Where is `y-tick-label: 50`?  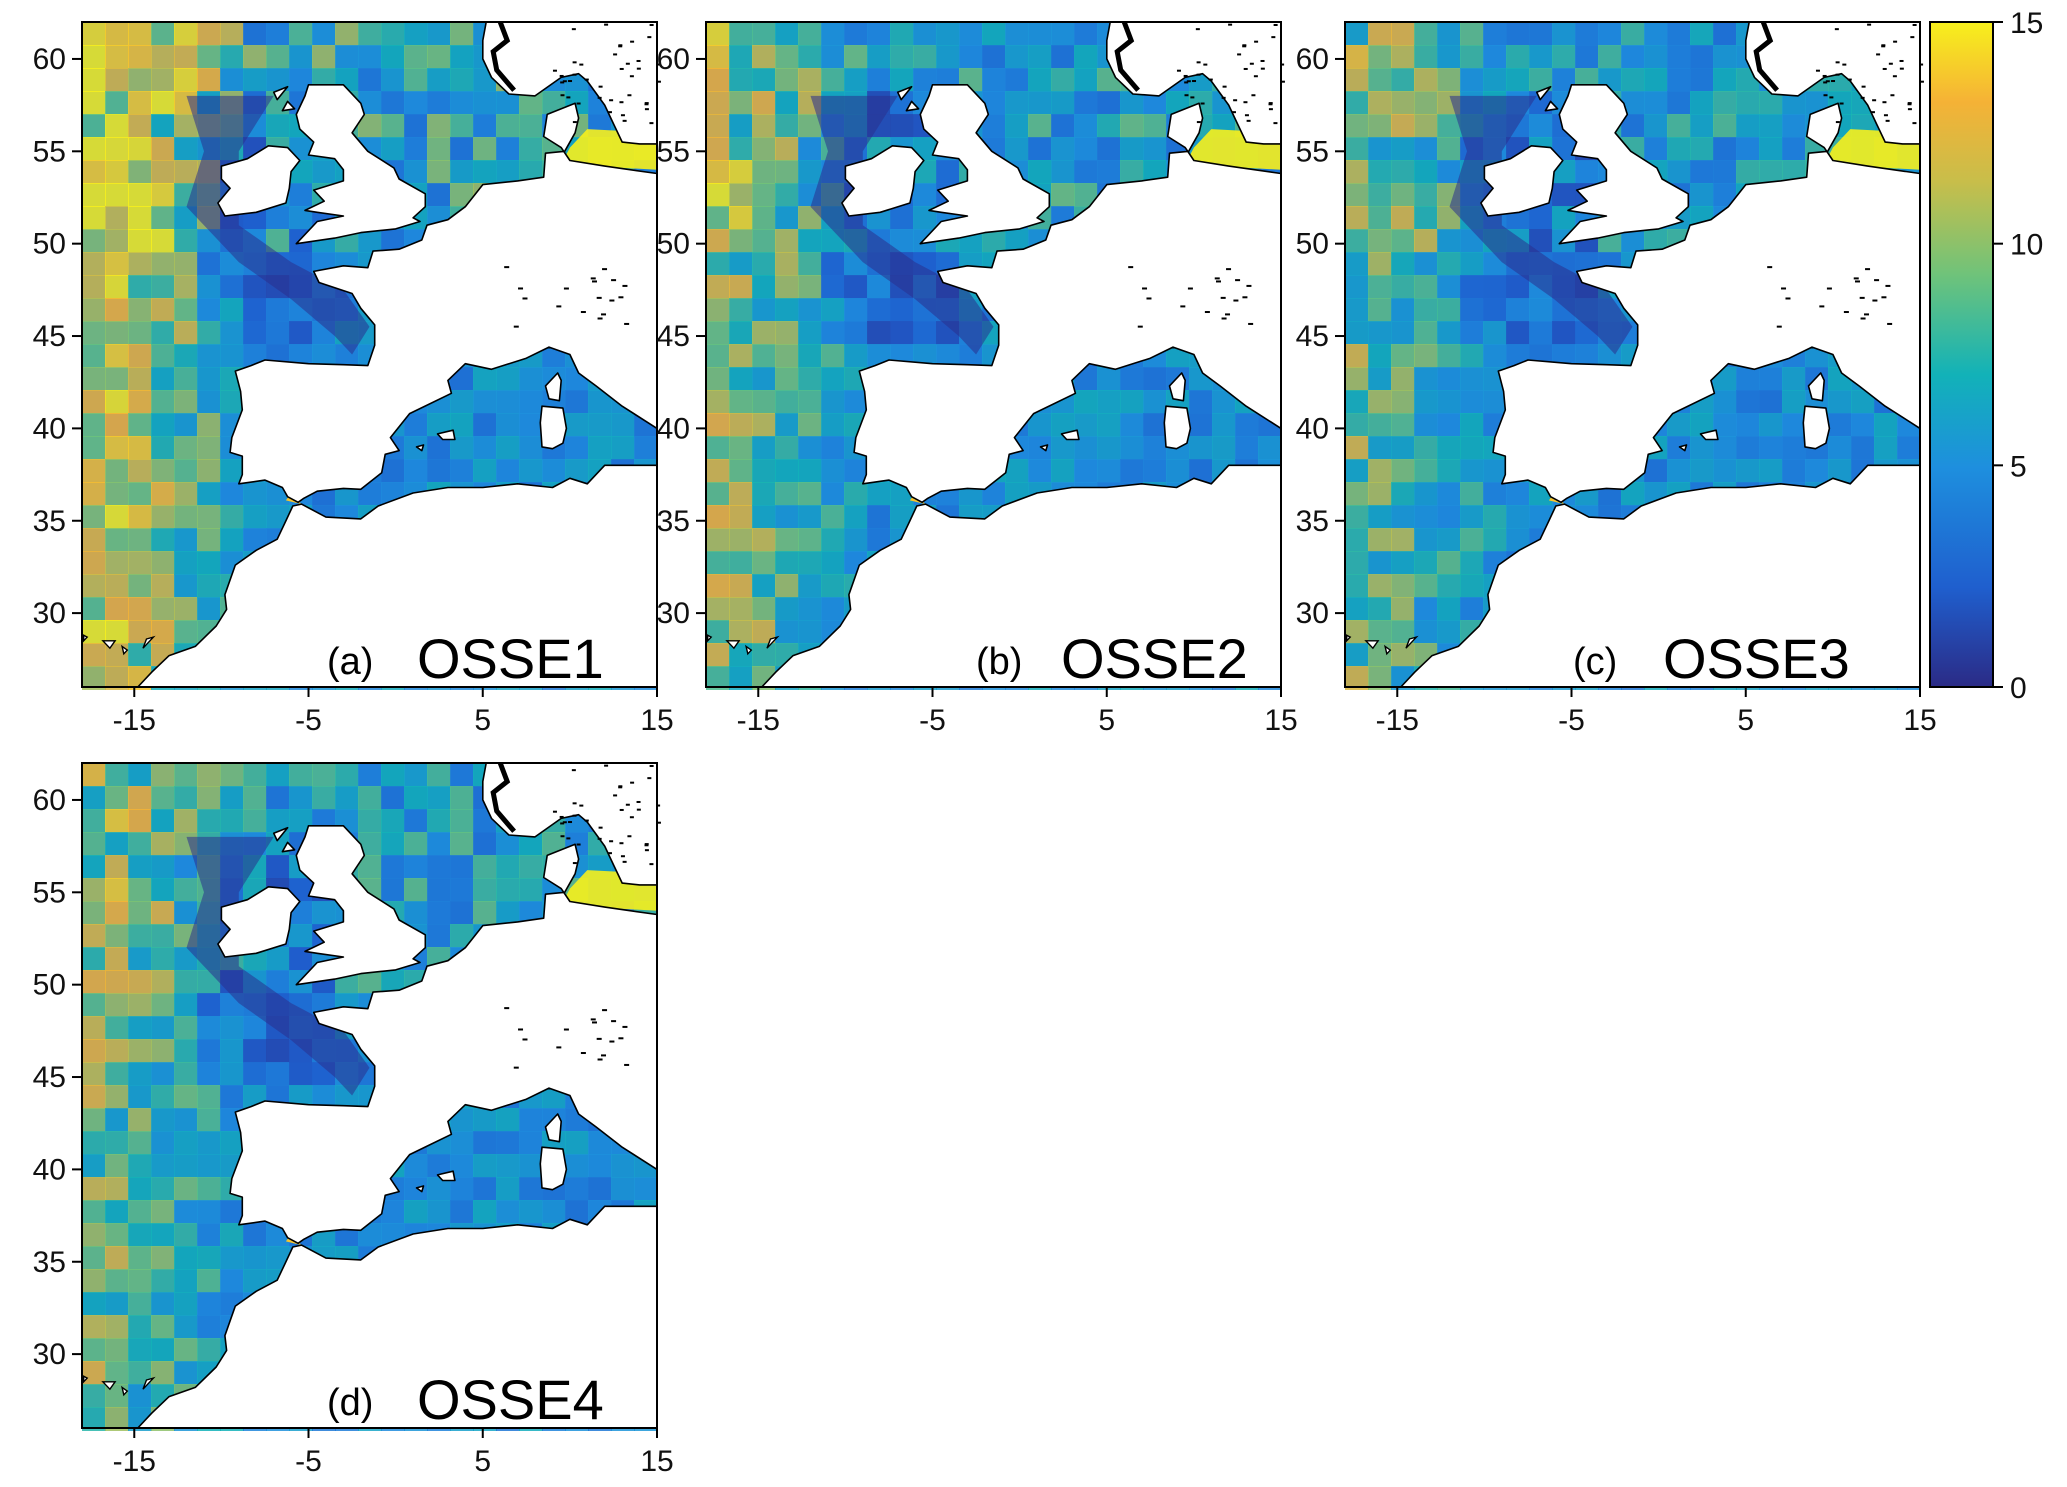
y-tick-label: 50 is located at coordinates (1312, 244).